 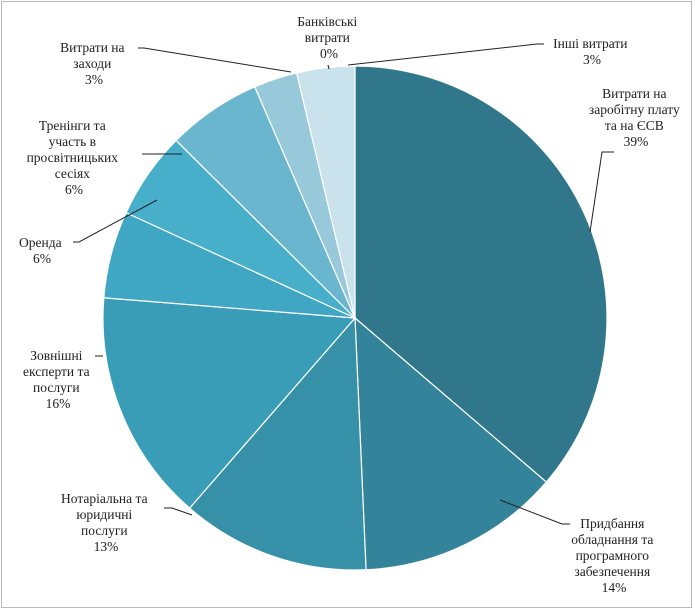 What do you see at coordinates (94, 63) in the screenshot?
I see `label-events: Витрати на заходи 3%` at bounding box center [94, 63].